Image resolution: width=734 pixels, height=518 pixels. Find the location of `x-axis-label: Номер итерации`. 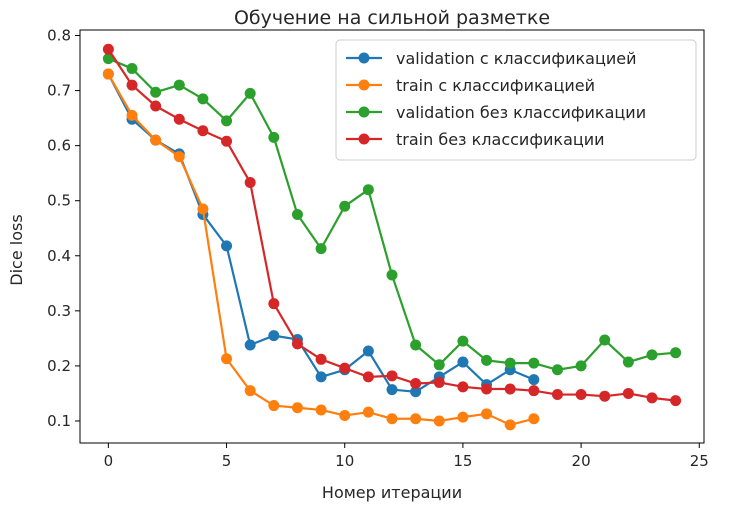

x-axis-label: Номер итерации is located at coordinates (392, 492).